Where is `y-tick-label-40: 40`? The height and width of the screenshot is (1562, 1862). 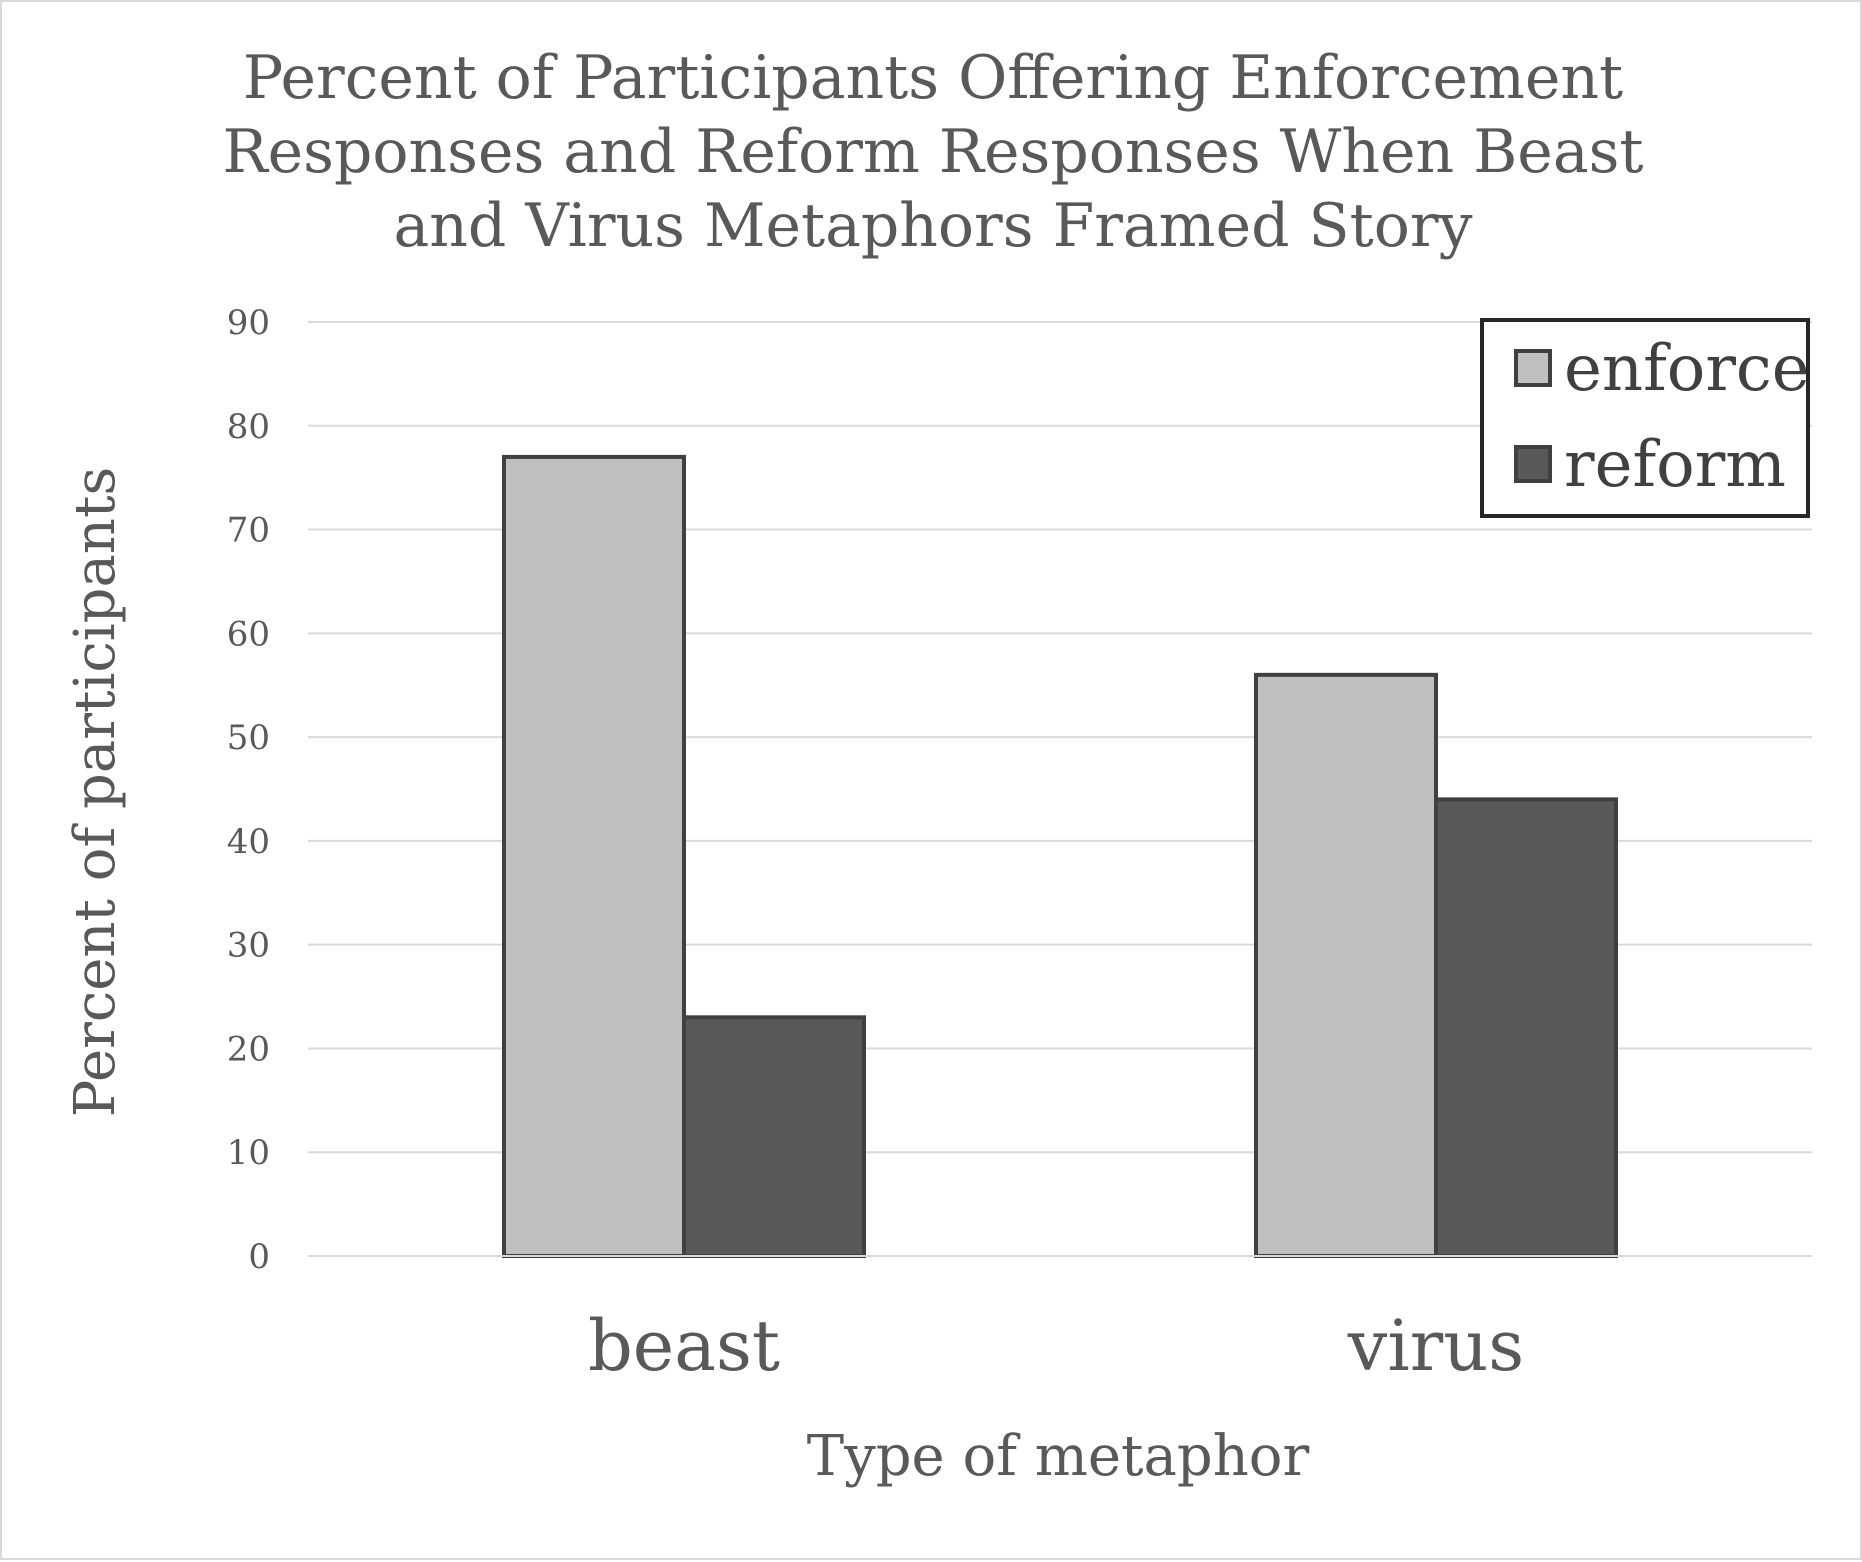 y-tick-label-40: 40 is located at coordinates (248, 842).